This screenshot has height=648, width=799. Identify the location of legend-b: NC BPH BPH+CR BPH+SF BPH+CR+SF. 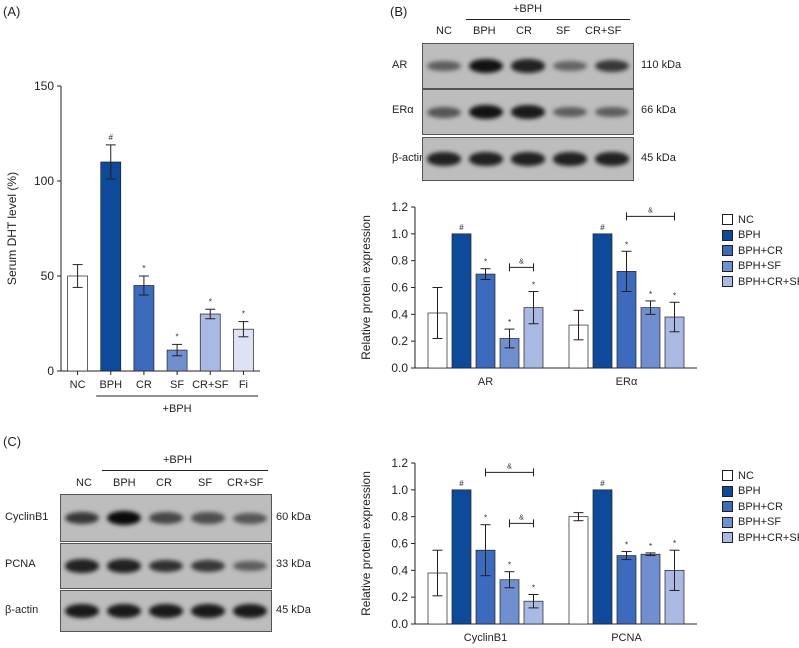
(760, 251).